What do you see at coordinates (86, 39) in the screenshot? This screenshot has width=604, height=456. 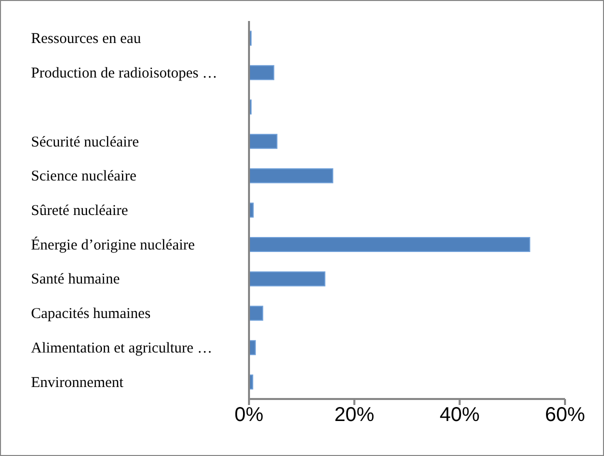 I see `y-tick-label: Ressources en eau` at bounding box center [86, 39].